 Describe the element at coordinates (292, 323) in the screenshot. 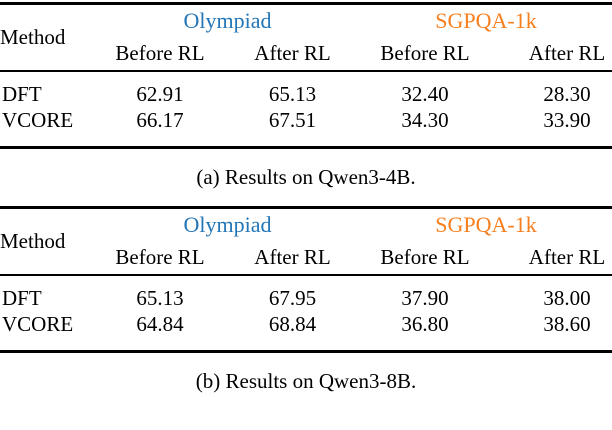

I see `value-cell: 68.84` at that location.